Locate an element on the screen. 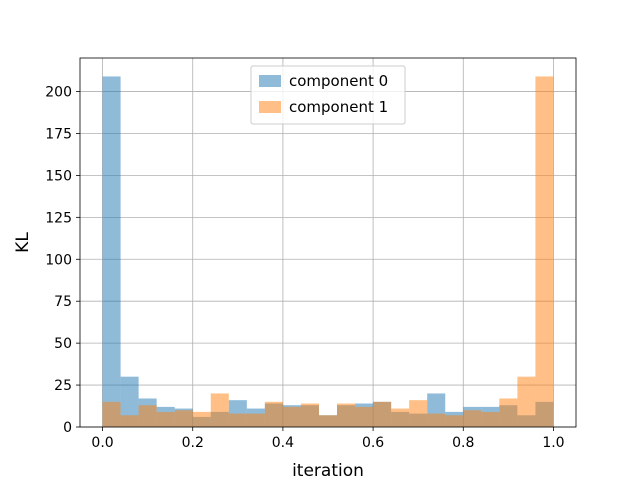 The height and width of the screenshot is (480, 640). legend-label: component 0 is located at coordinates (338, 81).